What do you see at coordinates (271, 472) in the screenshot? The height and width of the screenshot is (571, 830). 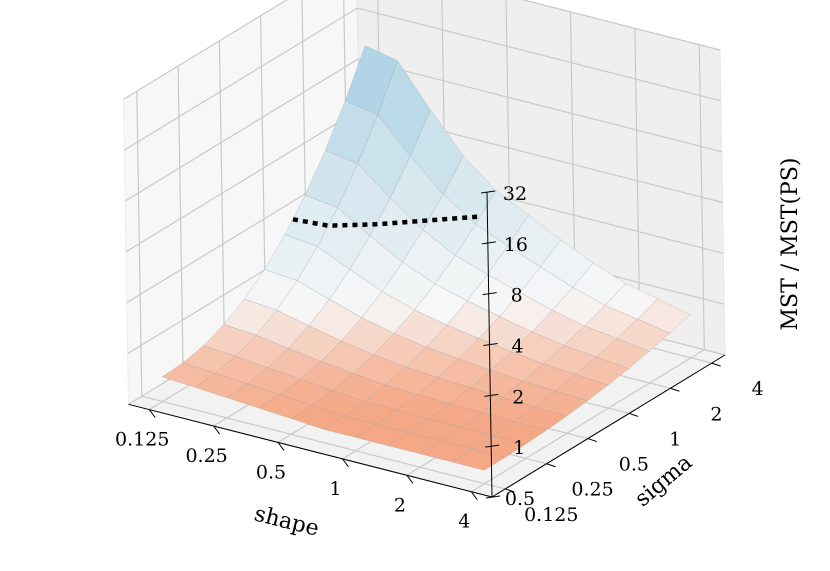 I see `x-tick-label-2: 0.5` at bounding box center [271, 472].